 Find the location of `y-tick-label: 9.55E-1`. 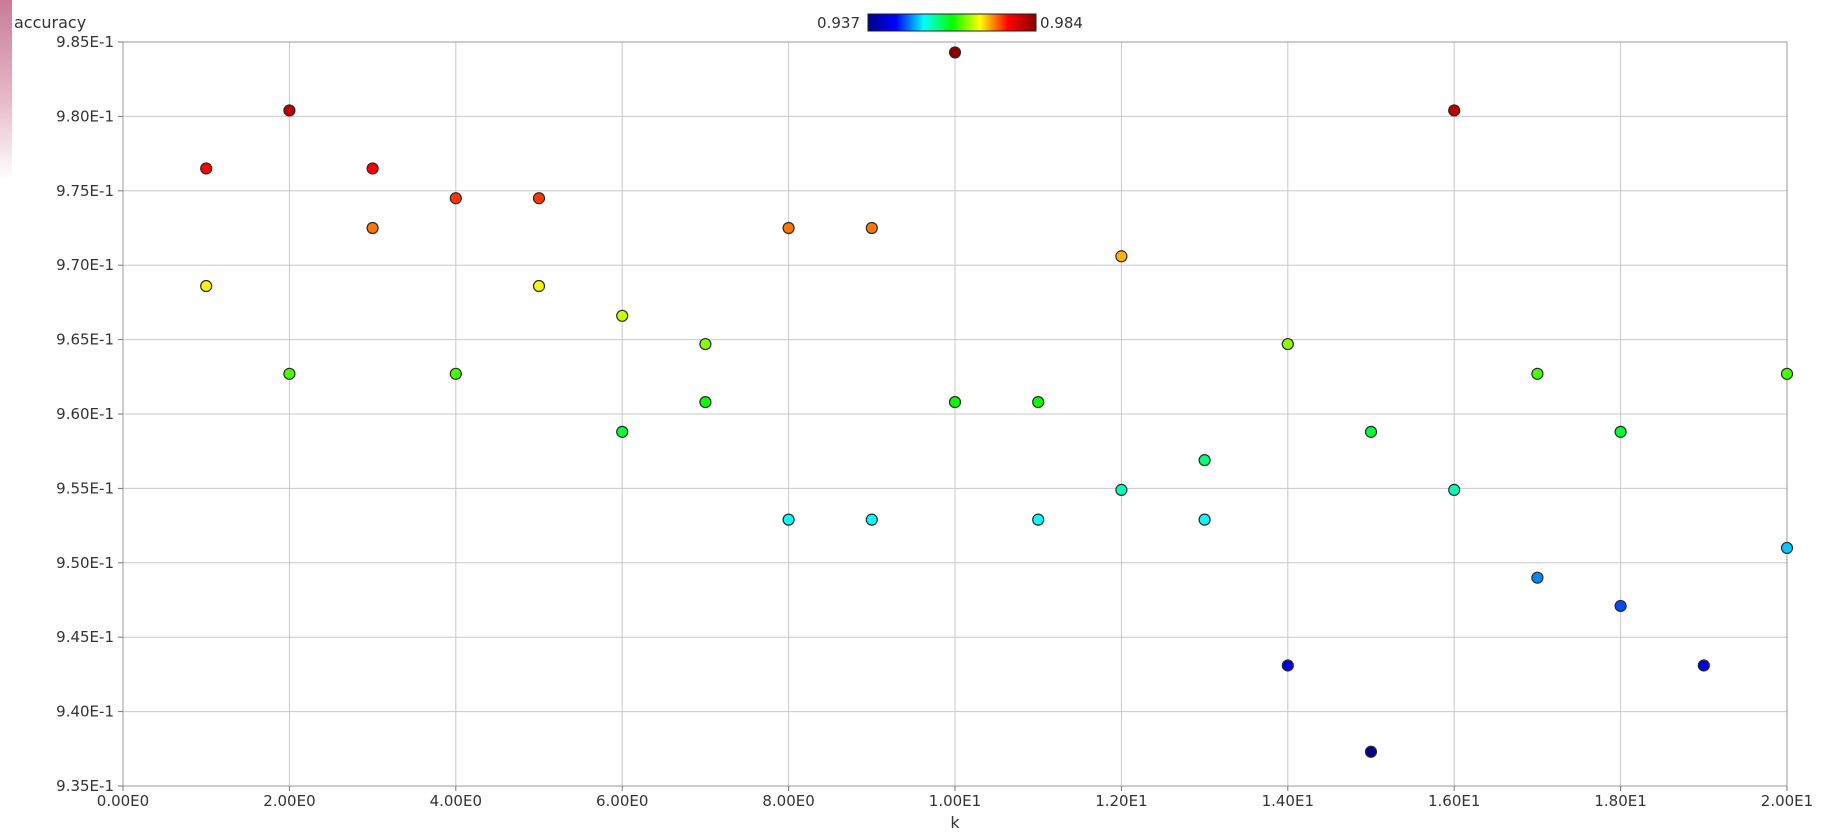

y-tick-label: 9.55E-1 is located at coordinates (85, 488).